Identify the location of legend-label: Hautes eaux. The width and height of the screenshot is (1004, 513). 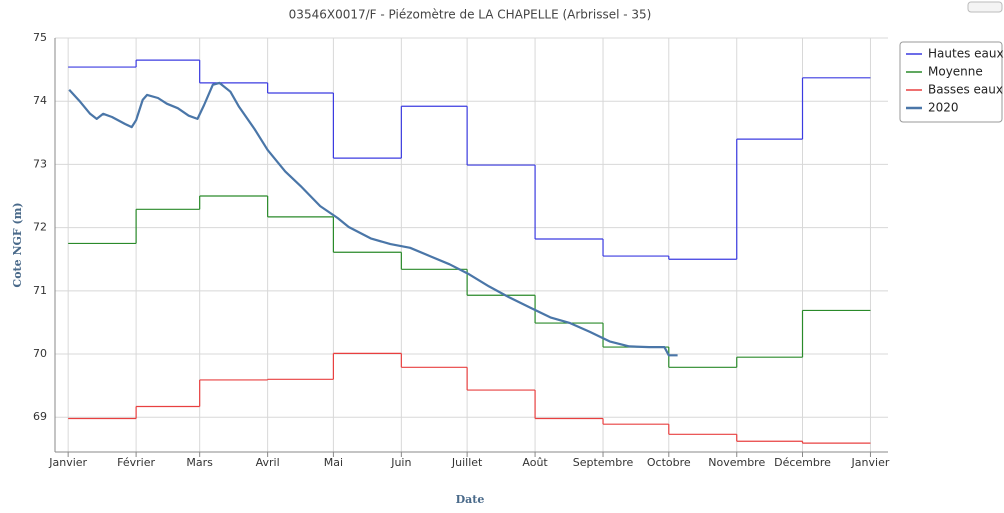
(966, 54).